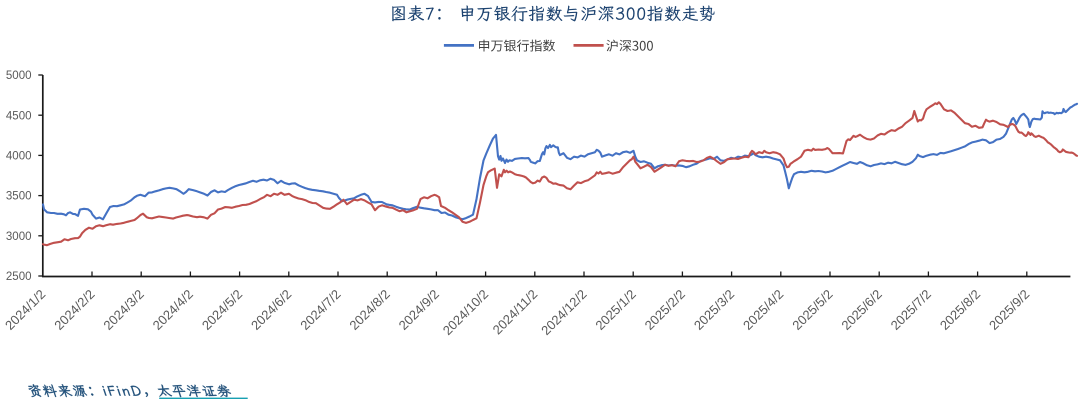  I want to click on svg-text: 3000, so click(19, 237).